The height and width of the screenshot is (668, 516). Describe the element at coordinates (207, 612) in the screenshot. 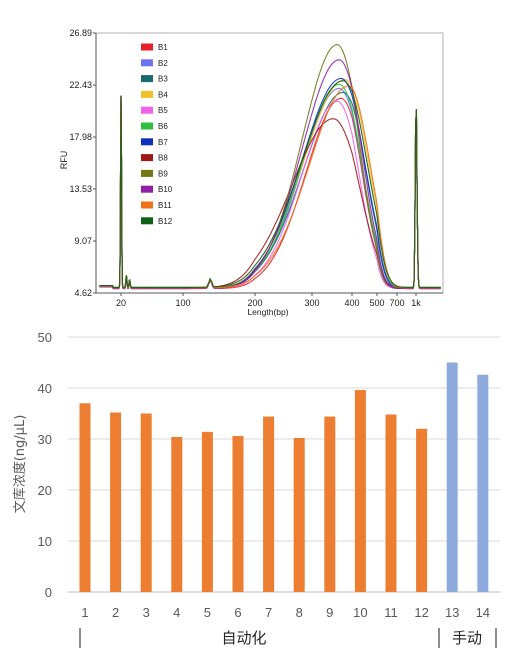

I see `x-tick-label: 5` at that location.